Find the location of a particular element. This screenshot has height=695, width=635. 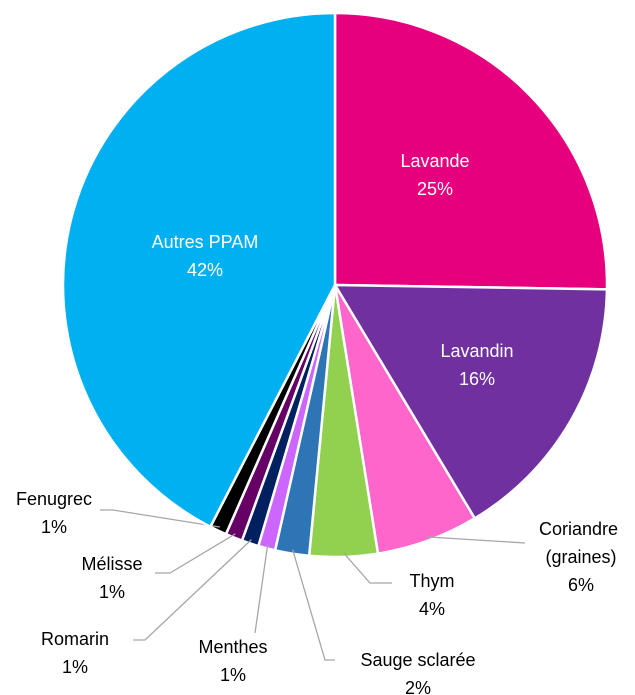

category-label: Lavande is located at coordinates (434, 161).